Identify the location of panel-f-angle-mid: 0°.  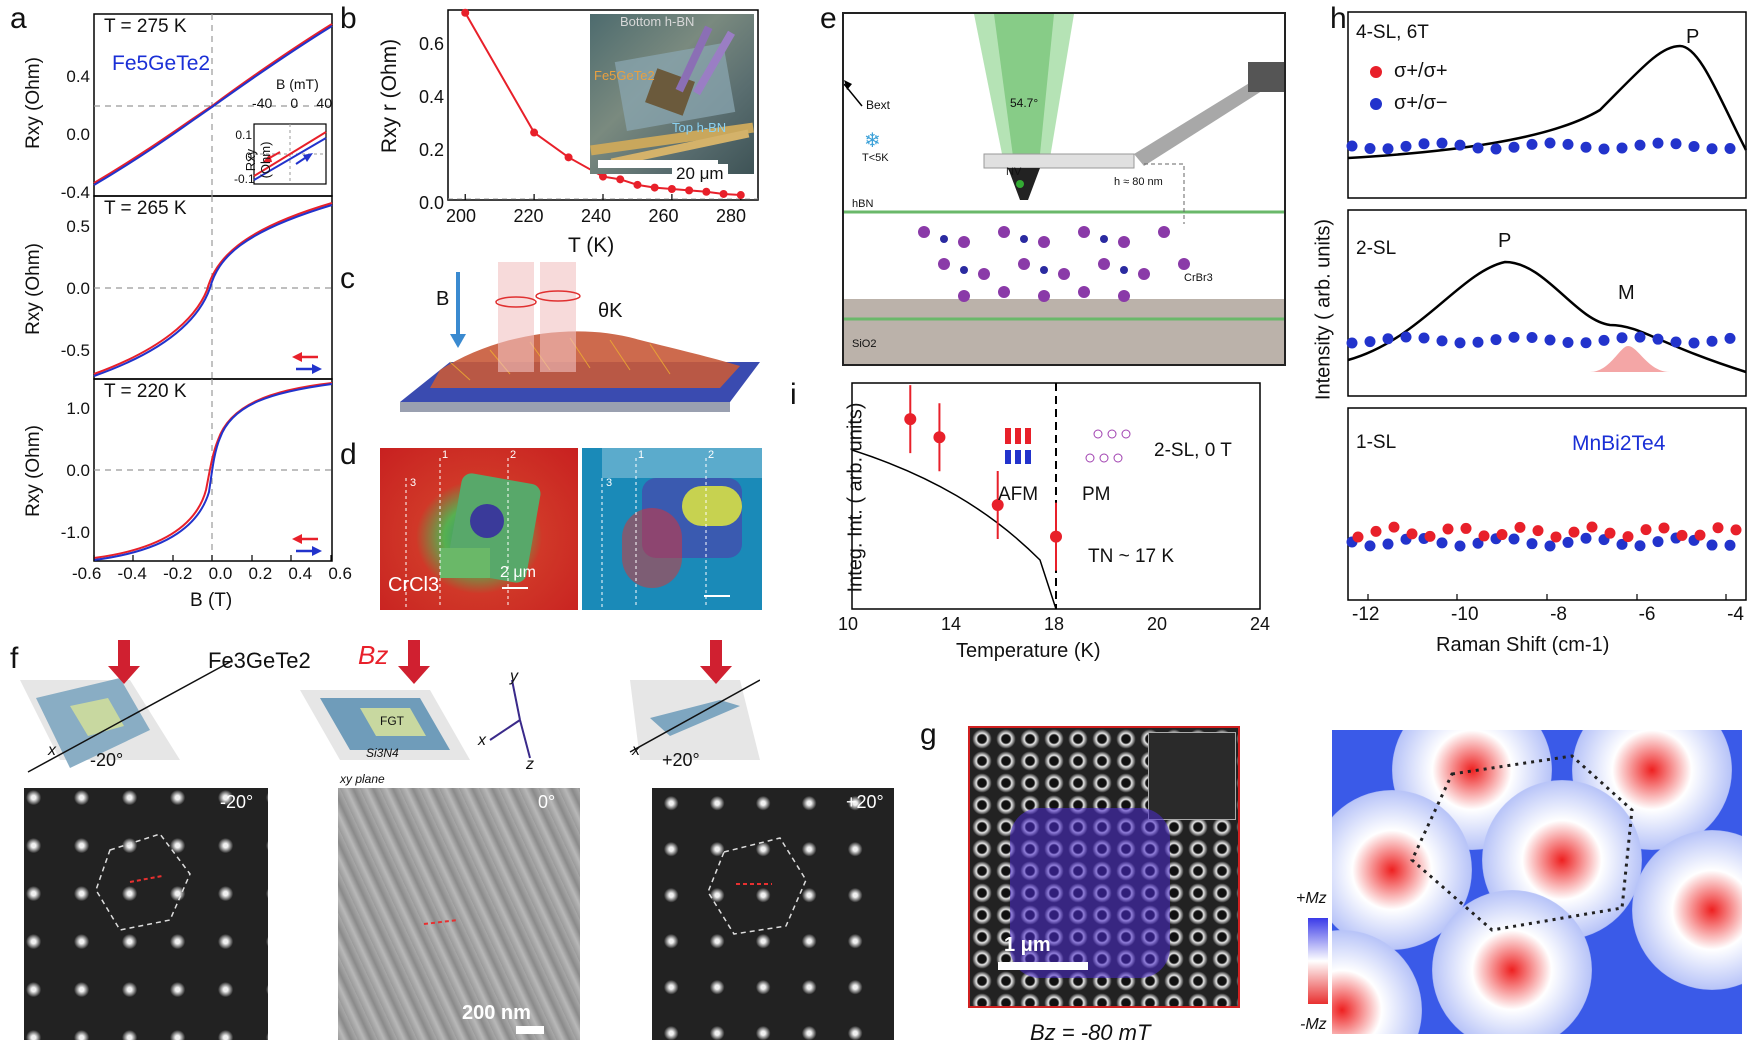
(547, 802).